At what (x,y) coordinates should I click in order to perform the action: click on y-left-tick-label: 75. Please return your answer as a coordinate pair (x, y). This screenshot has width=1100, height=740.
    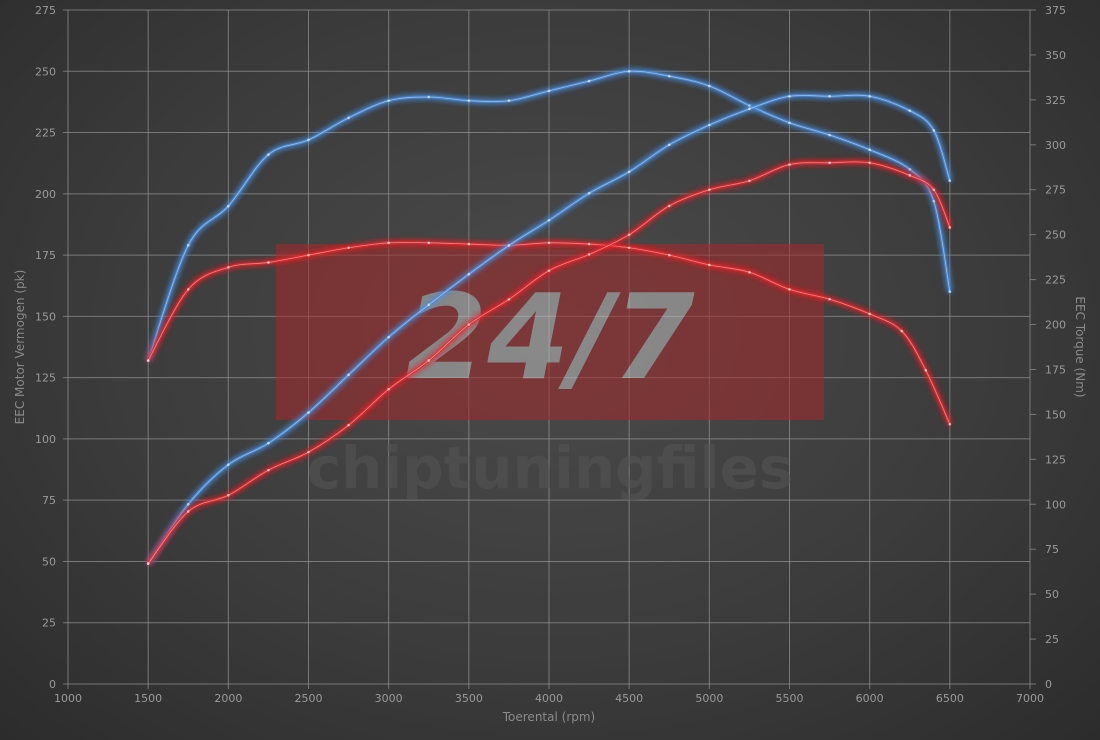
    Looking at the image, I should click on (49, 500).